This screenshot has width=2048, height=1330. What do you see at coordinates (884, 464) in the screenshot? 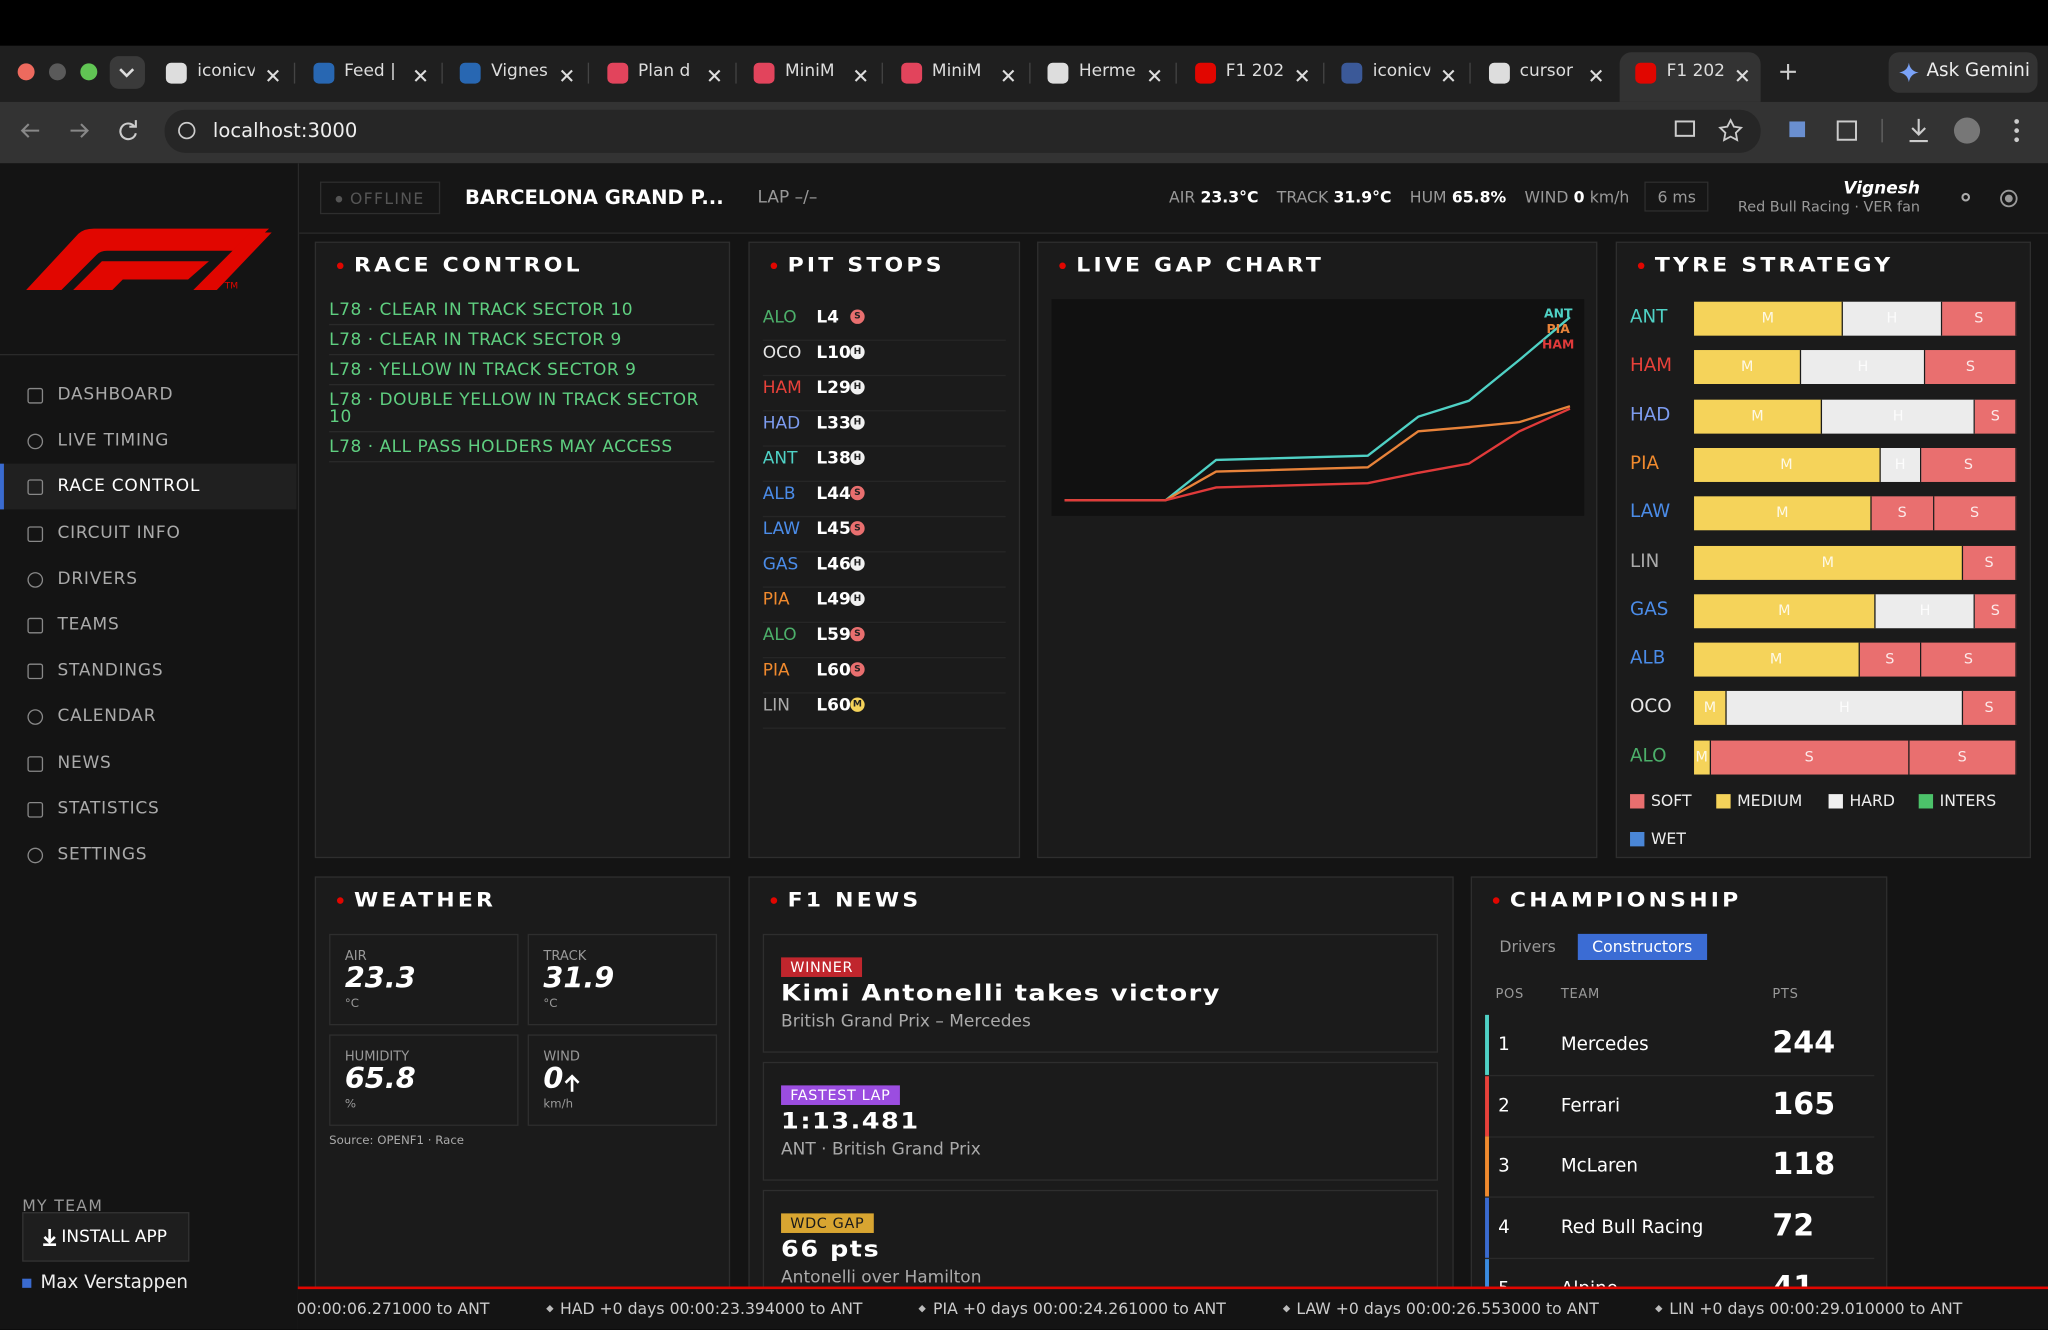
I see `pit-row: ANT L38 H` at bounding box center [884, 464].